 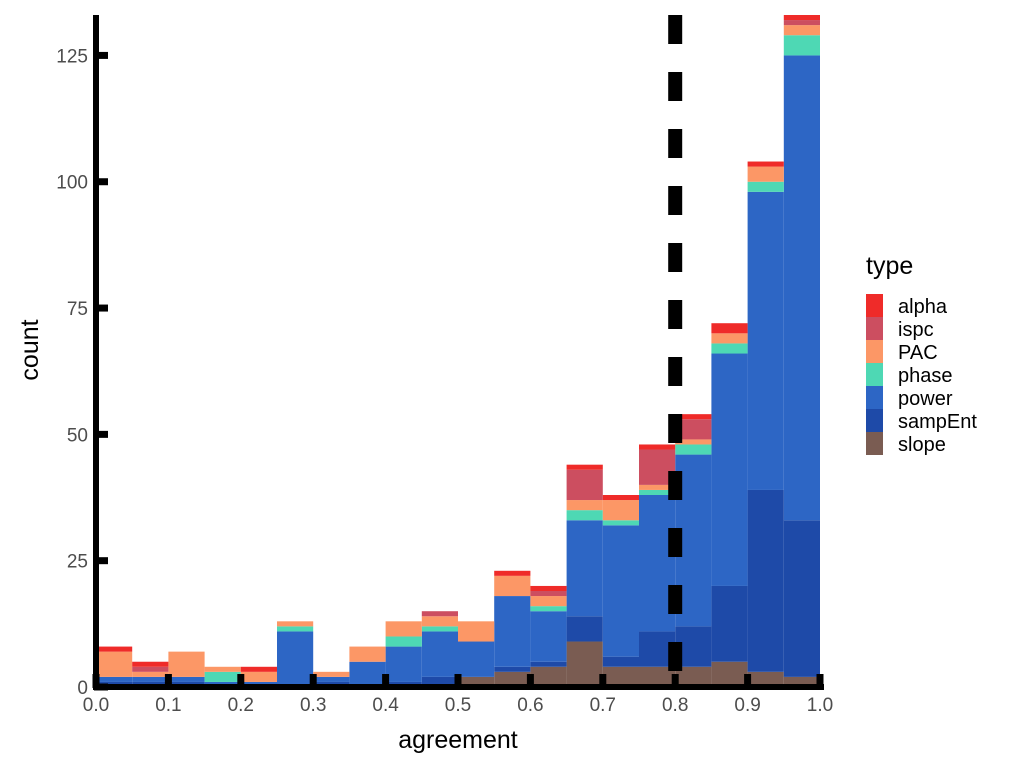 I want to click on x-tick-label-8: 0.8, so click(x=675, y=705).